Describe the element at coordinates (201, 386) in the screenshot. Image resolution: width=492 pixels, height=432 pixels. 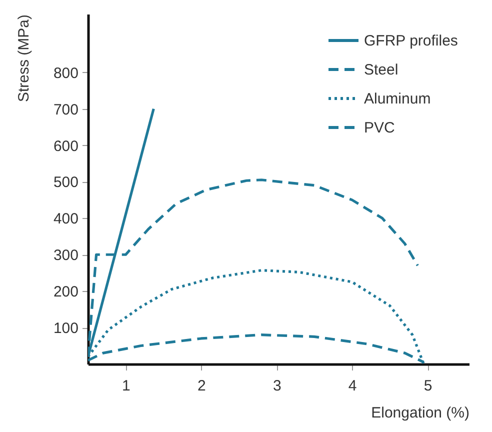
I see `x-tick-label: 2` at that location.